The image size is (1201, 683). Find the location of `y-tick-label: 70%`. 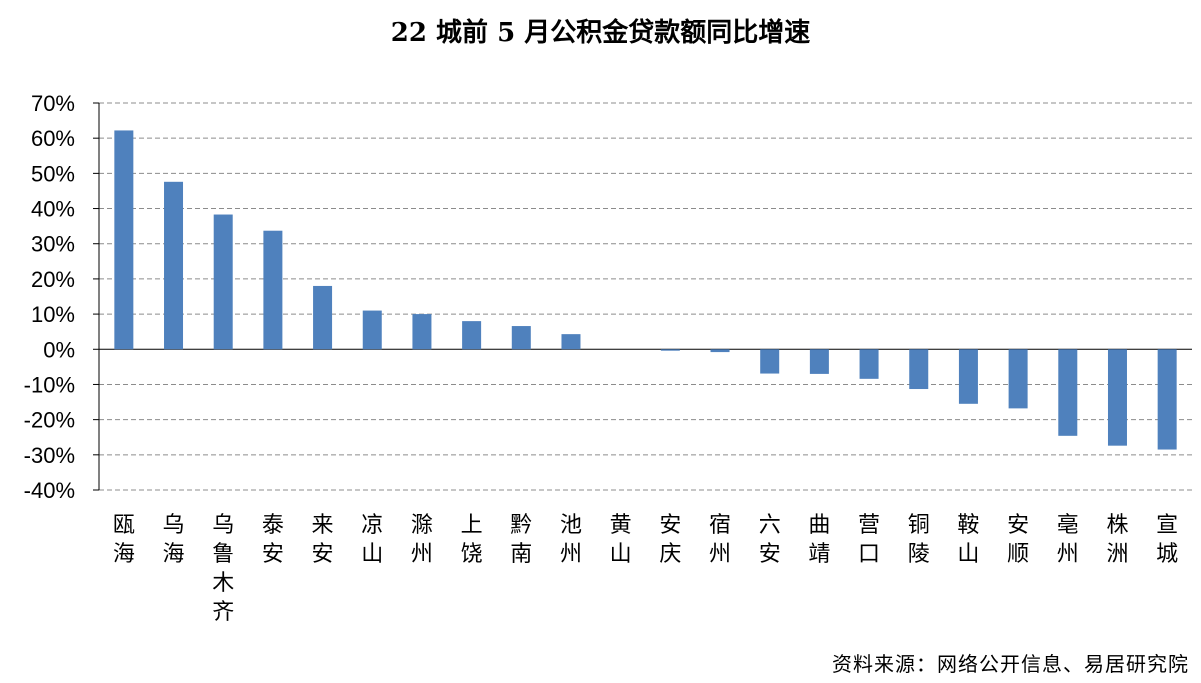

y-tick-label: 70% is located at coordinates (53, 103).